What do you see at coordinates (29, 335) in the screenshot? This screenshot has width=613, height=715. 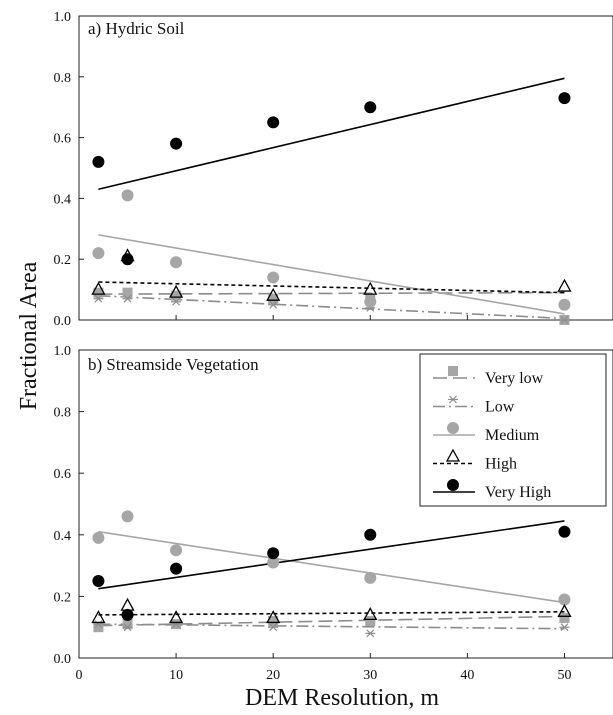 I see `y-axis-label: Fractional Area` at bounding box center [29, 335].